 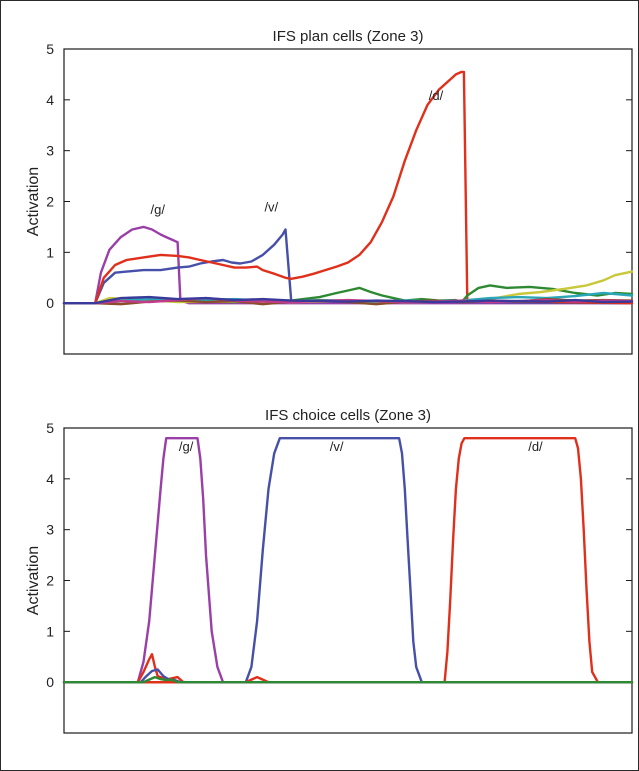 What do you see at coordinates (33, 580) in the screenshot?
I see `panel2-ylabel: Activation` at bounding box center [33, 580].